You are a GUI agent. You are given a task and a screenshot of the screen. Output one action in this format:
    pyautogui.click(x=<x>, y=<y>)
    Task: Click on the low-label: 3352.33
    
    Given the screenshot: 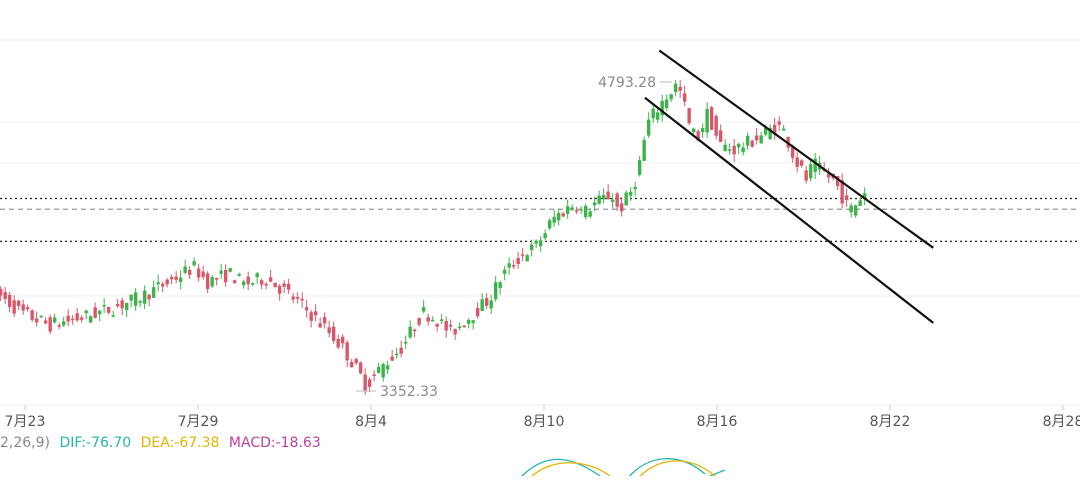 What is the action you would take?
    pyautogui.click(x=409, y=392)
    